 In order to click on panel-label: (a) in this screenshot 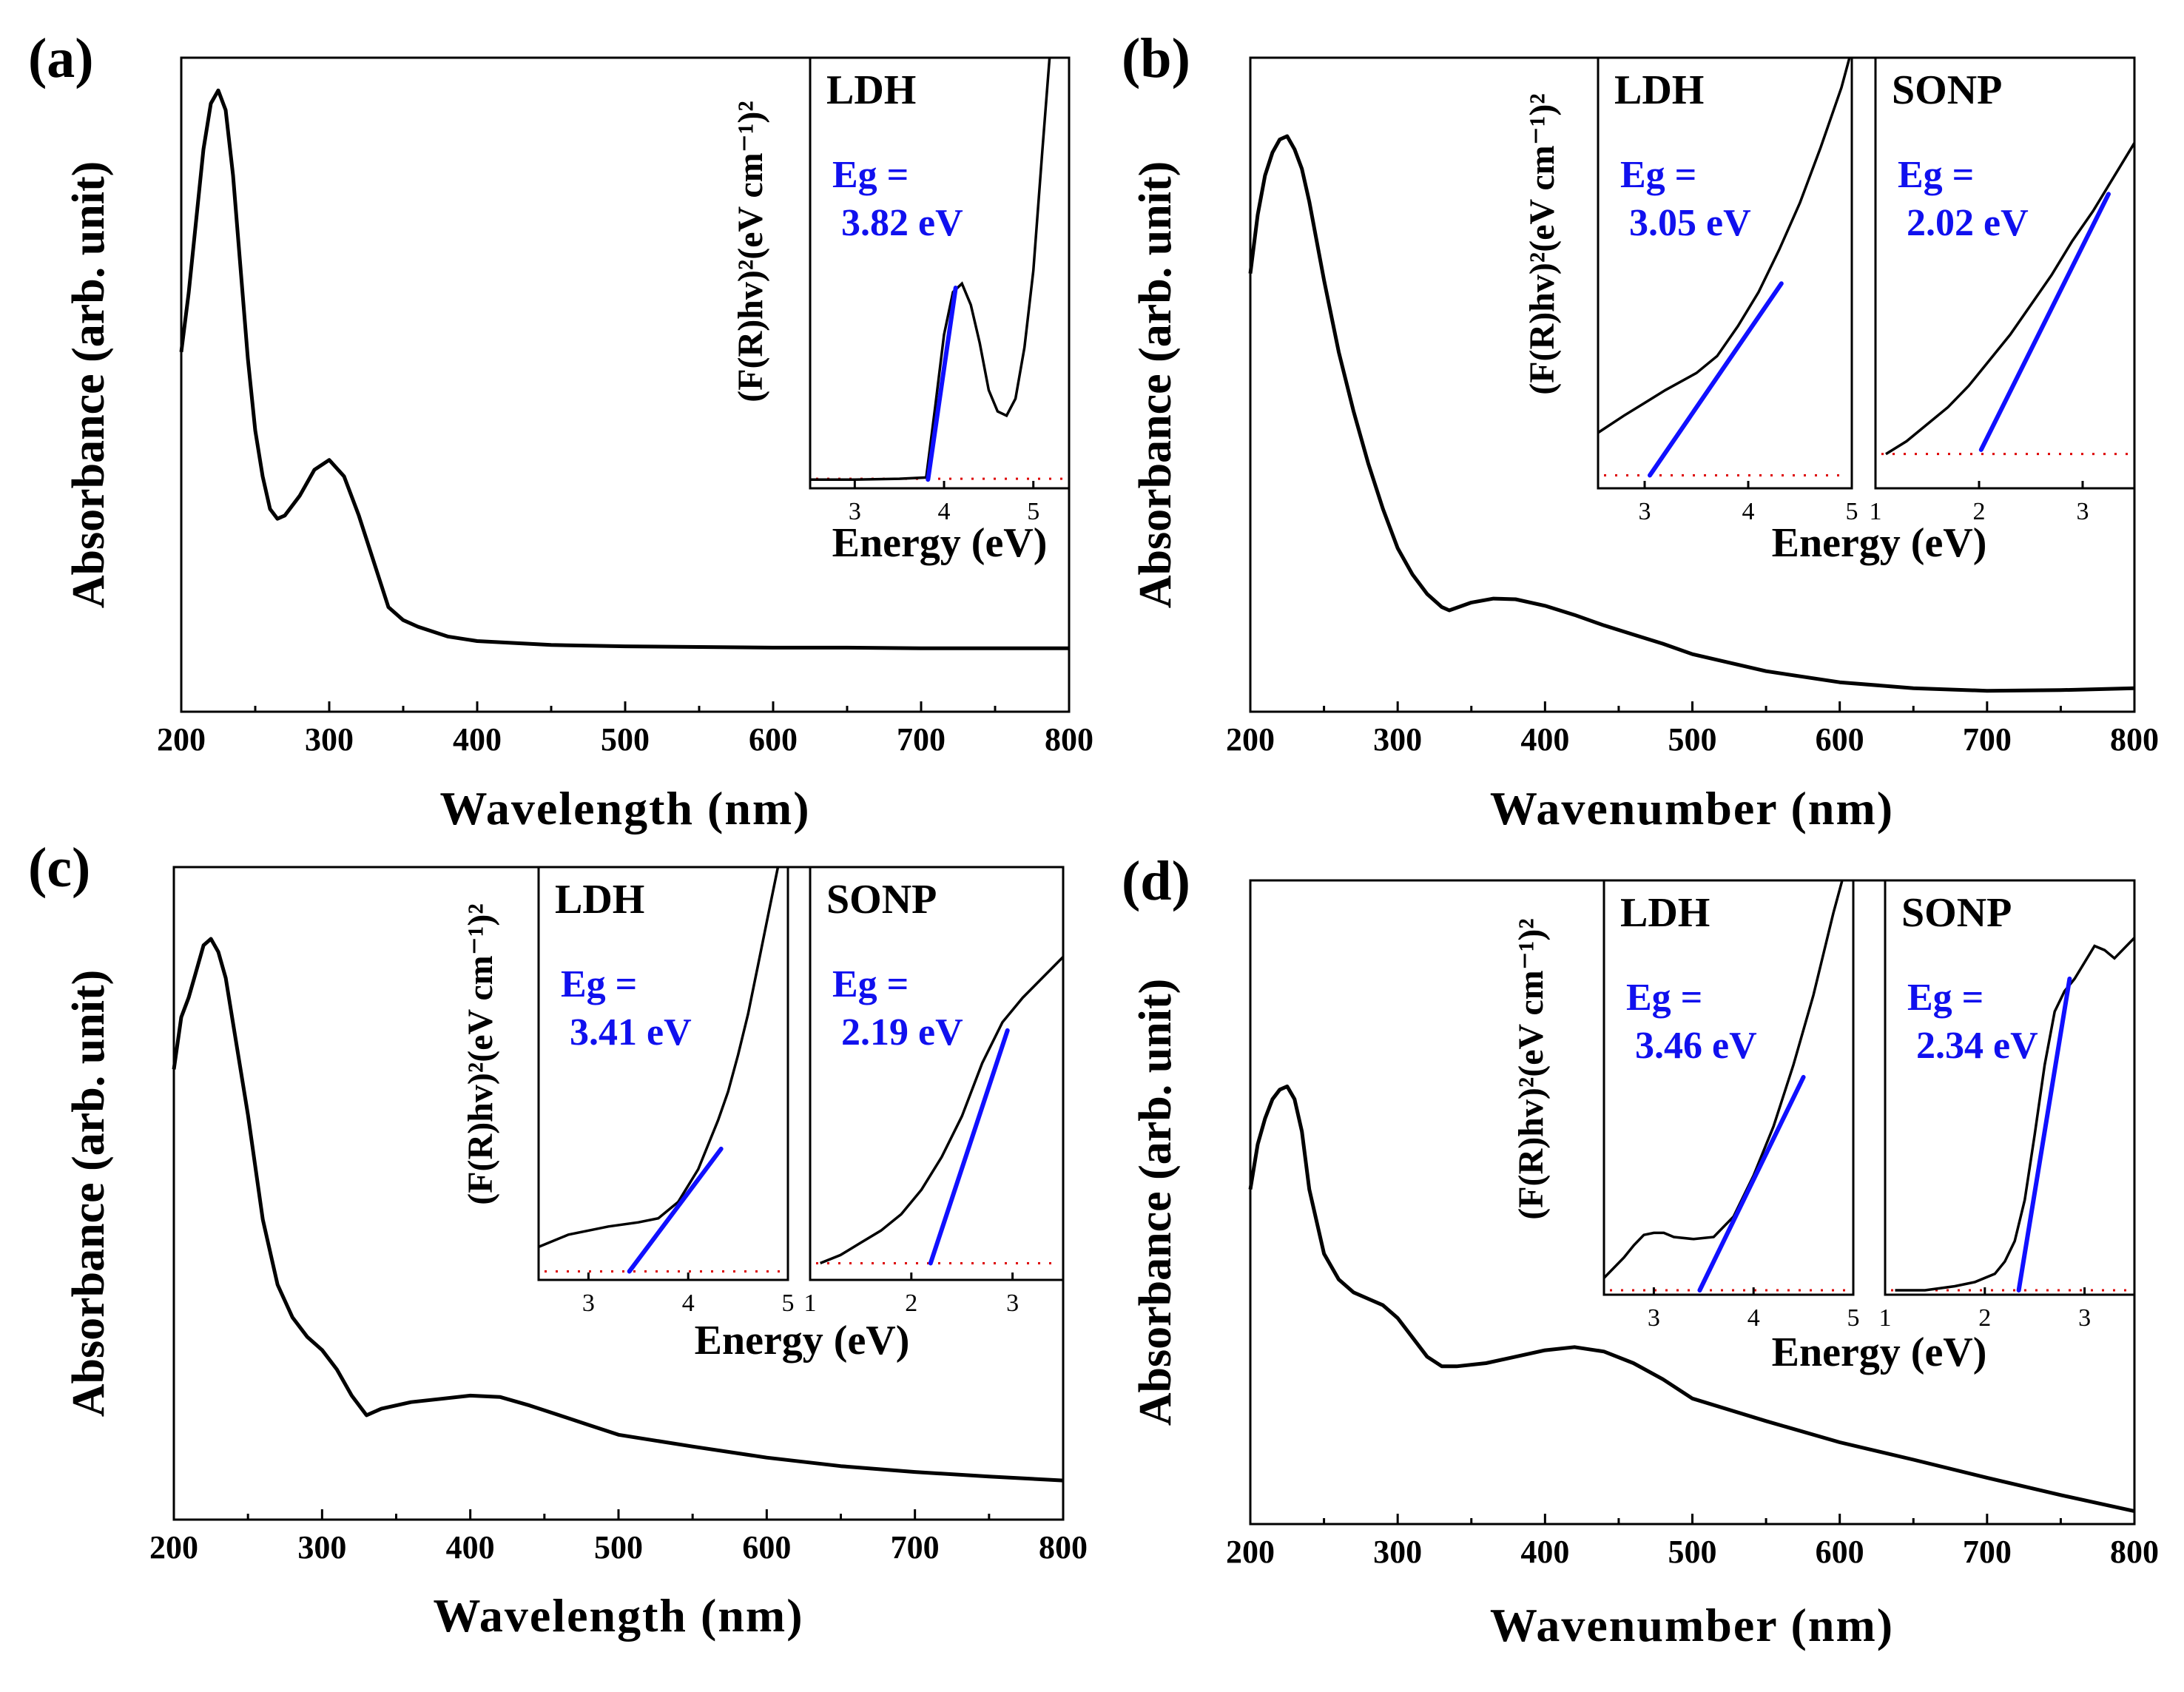, I will do `click(61, 59)`.